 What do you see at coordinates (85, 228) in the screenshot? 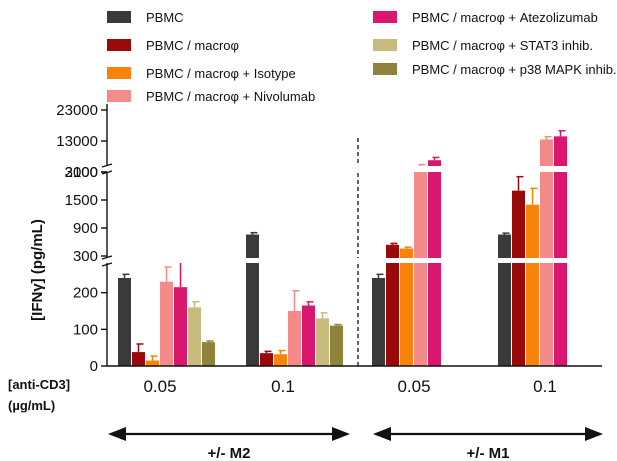
I see `y-tick-label: 900` at bounding box center [85, 228].